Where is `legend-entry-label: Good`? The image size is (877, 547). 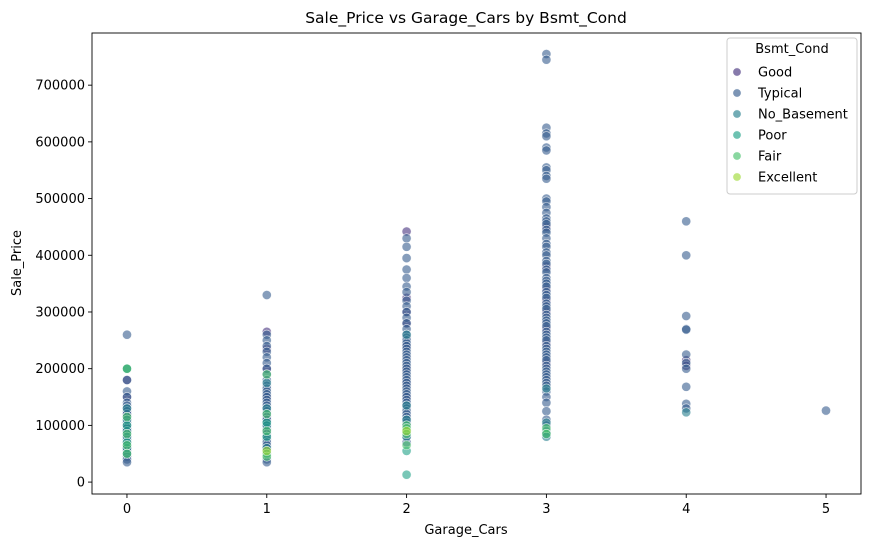 legend-entry-label: Good is located at coordinates (775, 73).